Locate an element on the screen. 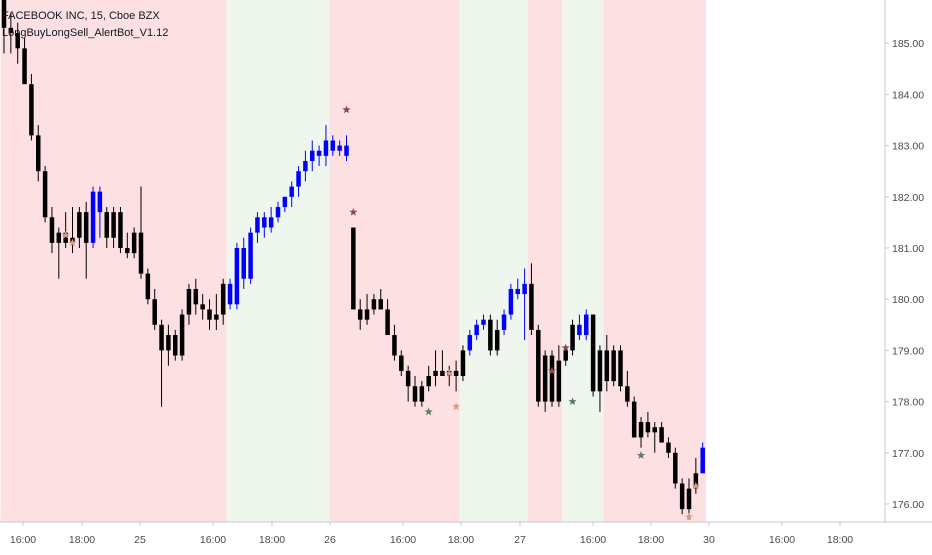 The height and width of the screenshot is (555, 932). indicator-title: LongBuyLongSell_AlertBot_V1.12 is located at coordinates (85, 33).